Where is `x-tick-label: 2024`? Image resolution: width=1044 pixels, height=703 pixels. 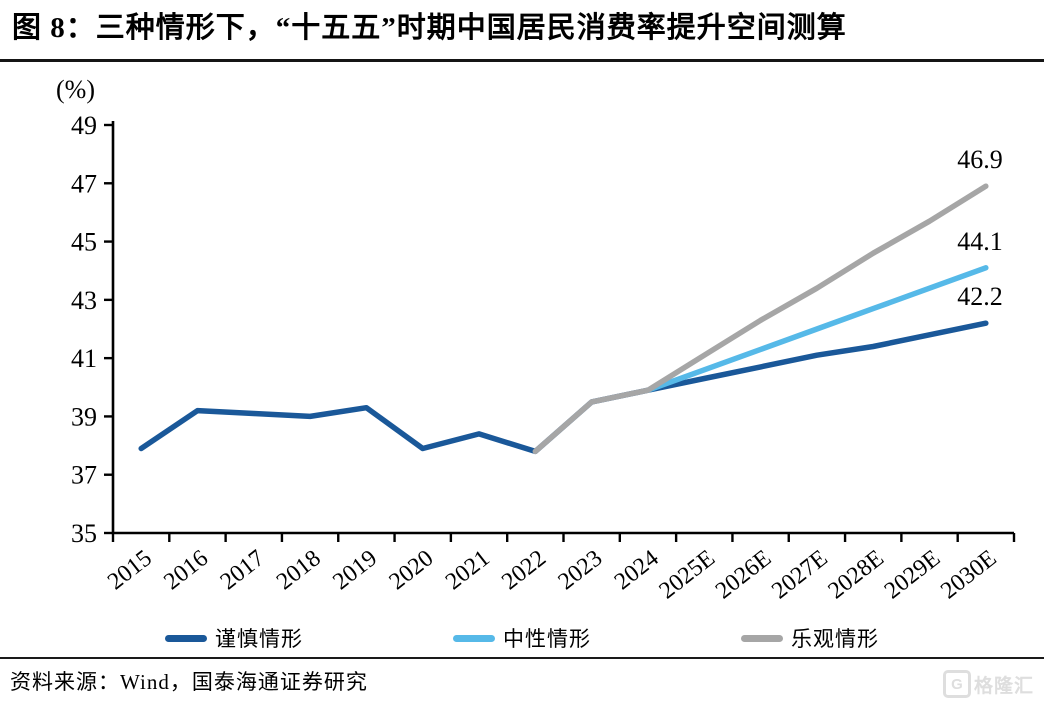 x-tick-label: 2024 is located at coordinates (637, 570).